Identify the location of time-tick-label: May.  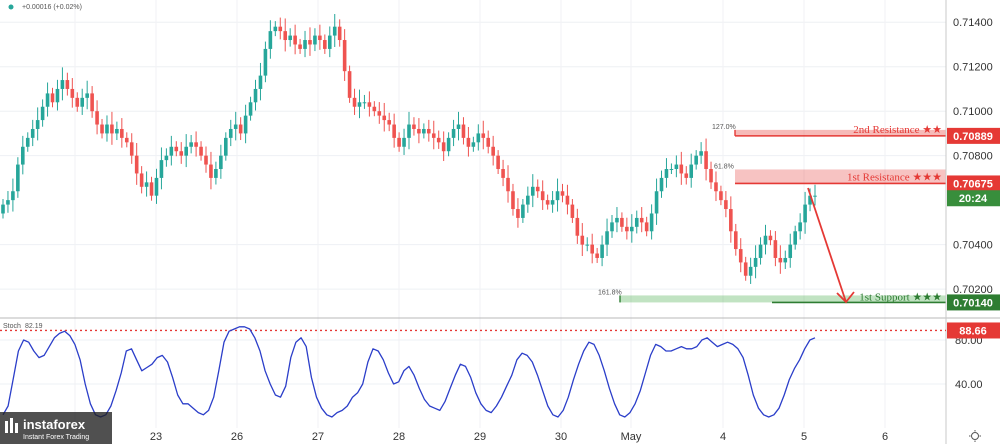
(631, 437).